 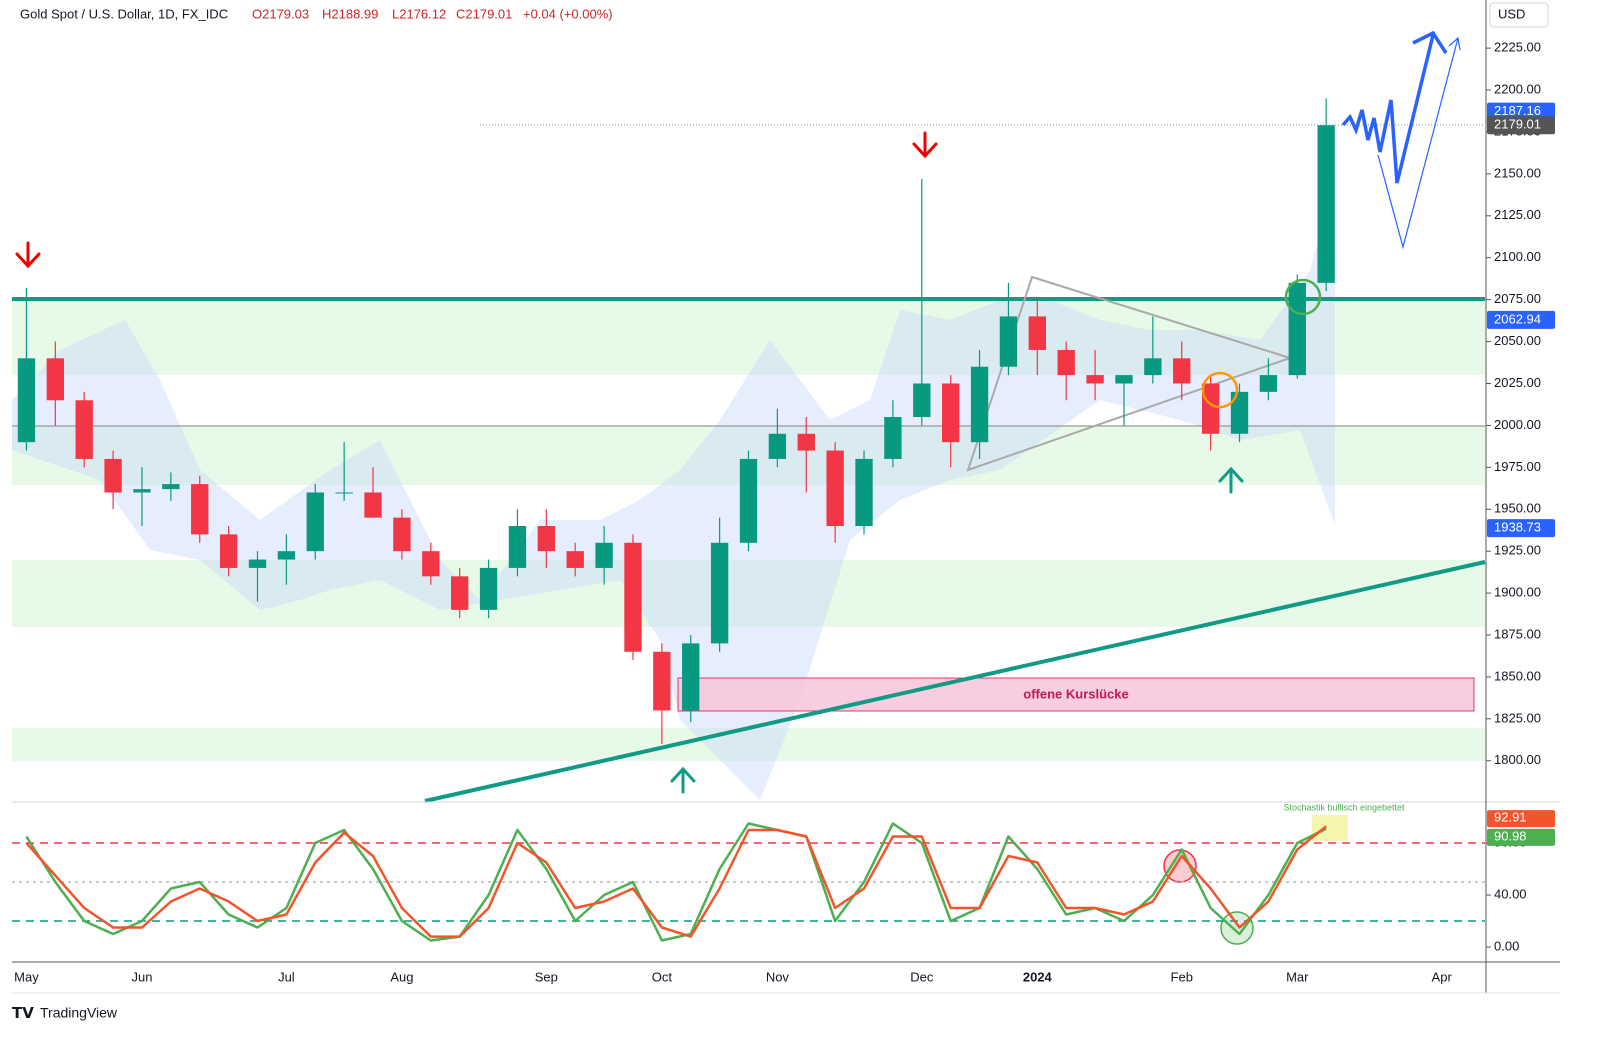 What do you see at coordinates (1430, 42) in the screenshot?
I see `projection-head` at bounding box center [1430, 42].